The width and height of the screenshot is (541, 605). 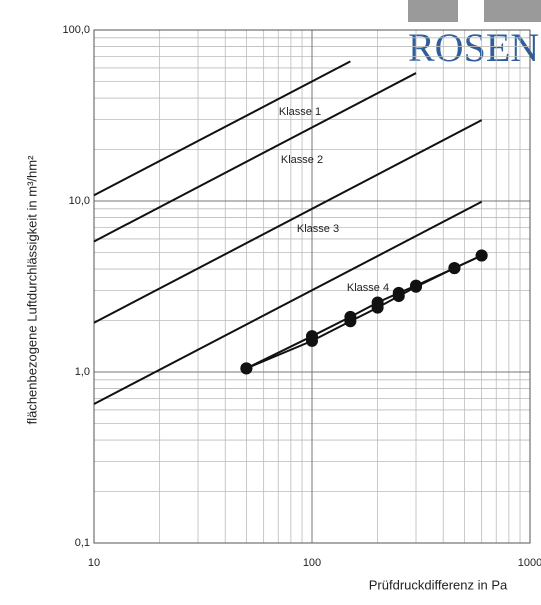 What do you see at coordinates (300, 112) in the screenshot?
I see `series-label: Klasse 1` at bounding box center [300, 112].